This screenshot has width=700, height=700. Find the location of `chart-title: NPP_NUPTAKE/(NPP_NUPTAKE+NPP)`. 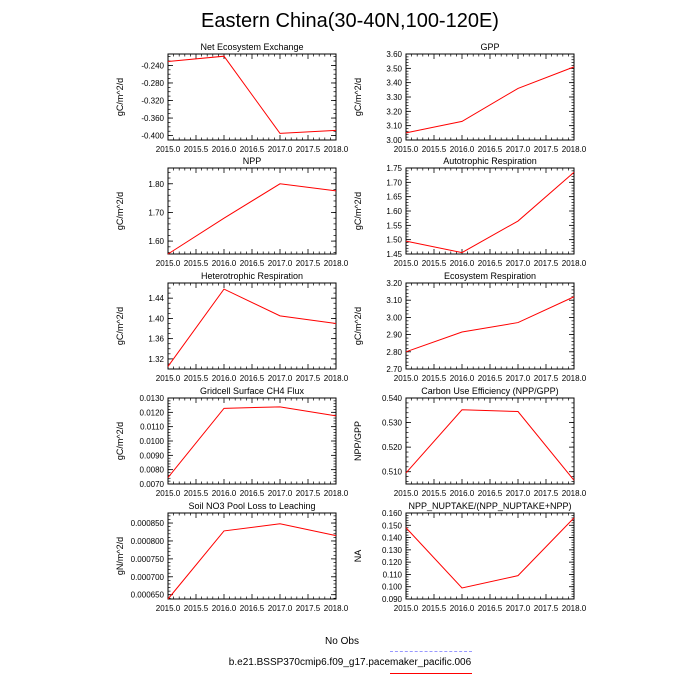

chart-title: NPP_NUPTAKE/(NPP_NUPTAKE+NPP) is located at coordinates (490, 506).